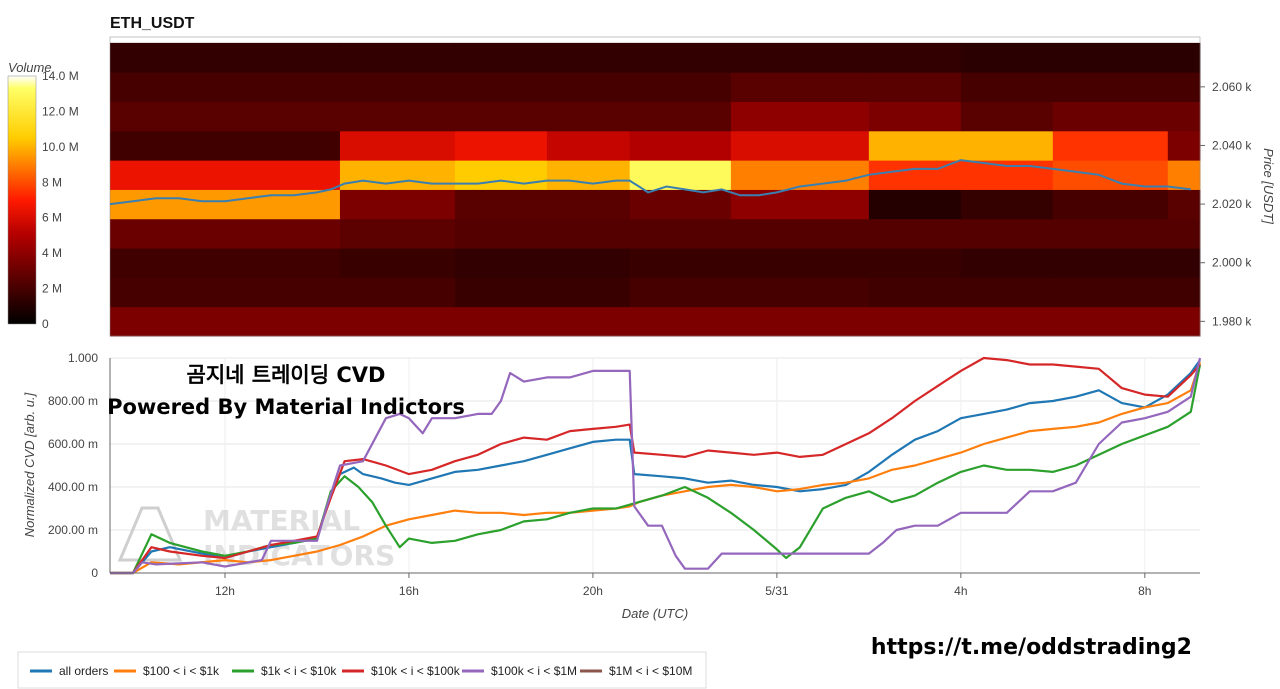  I want to click on colorbar-tick-label: 6 M, so click(52, 218).